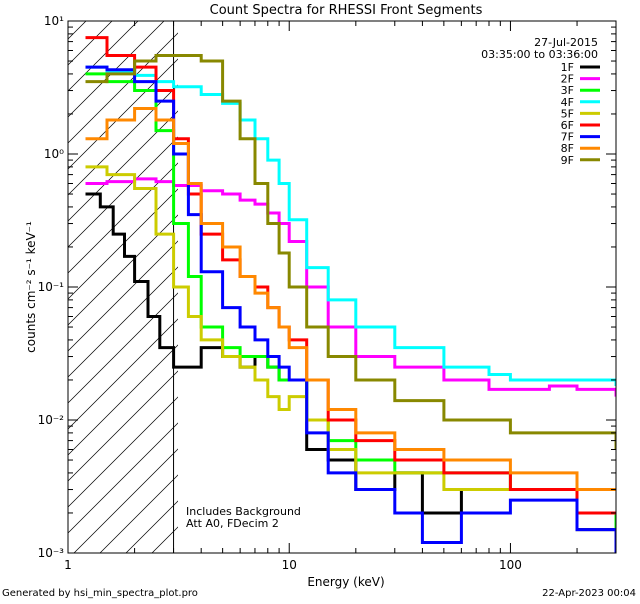 The image size is (640, 604). What do you see at coordinates (539, 54) in the screenshot?
I see `time-range-label: 03:35:00 to 03:36:00` at bounding box center [539, 54].